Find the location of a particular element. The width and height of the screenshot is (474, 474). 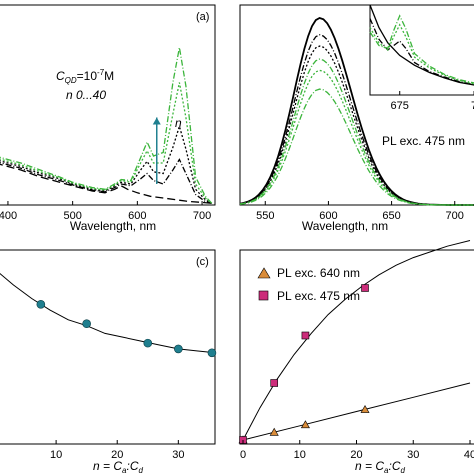

panel-b-xlabel: Wavelength, nm is located at coordinates (345, 226).